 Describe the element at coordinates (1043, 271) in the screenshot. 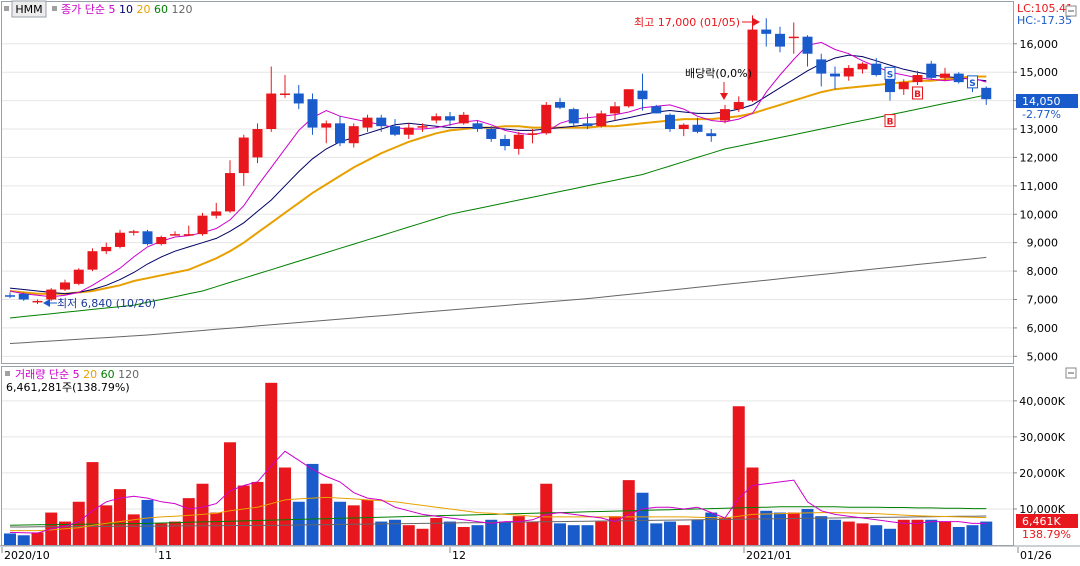

I see `price-tick-label: 8,000` at that location.